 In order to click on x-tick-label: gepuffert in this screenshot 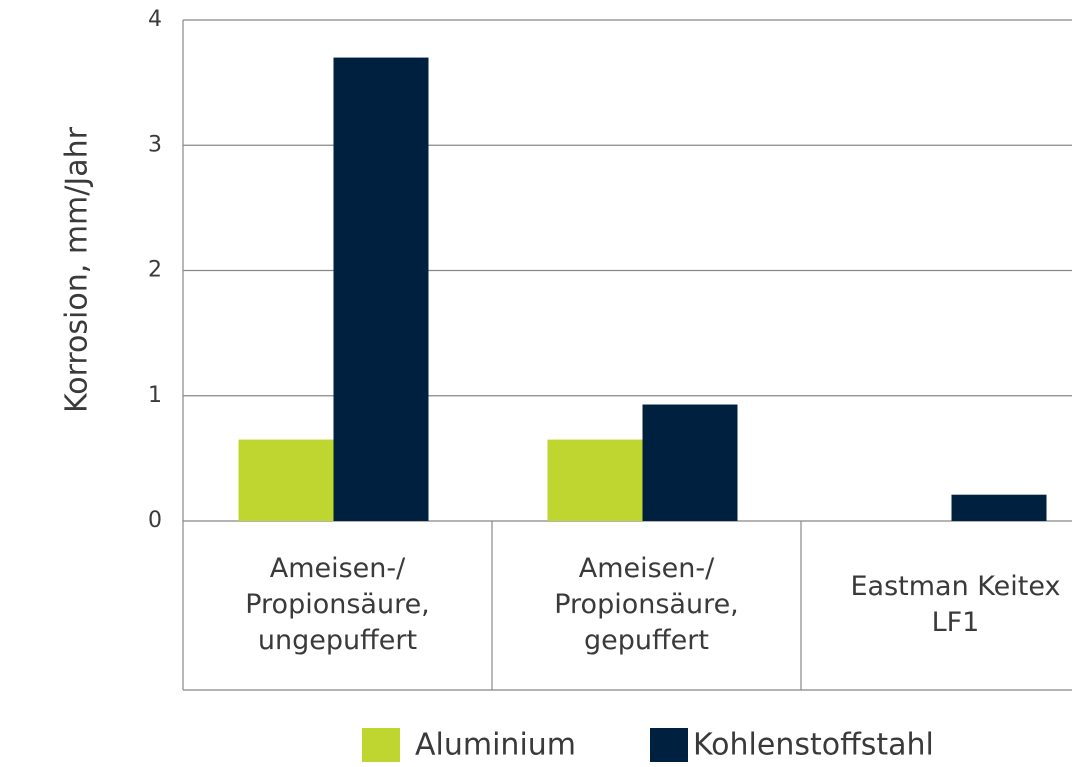, I will do `click(646, 640)`.